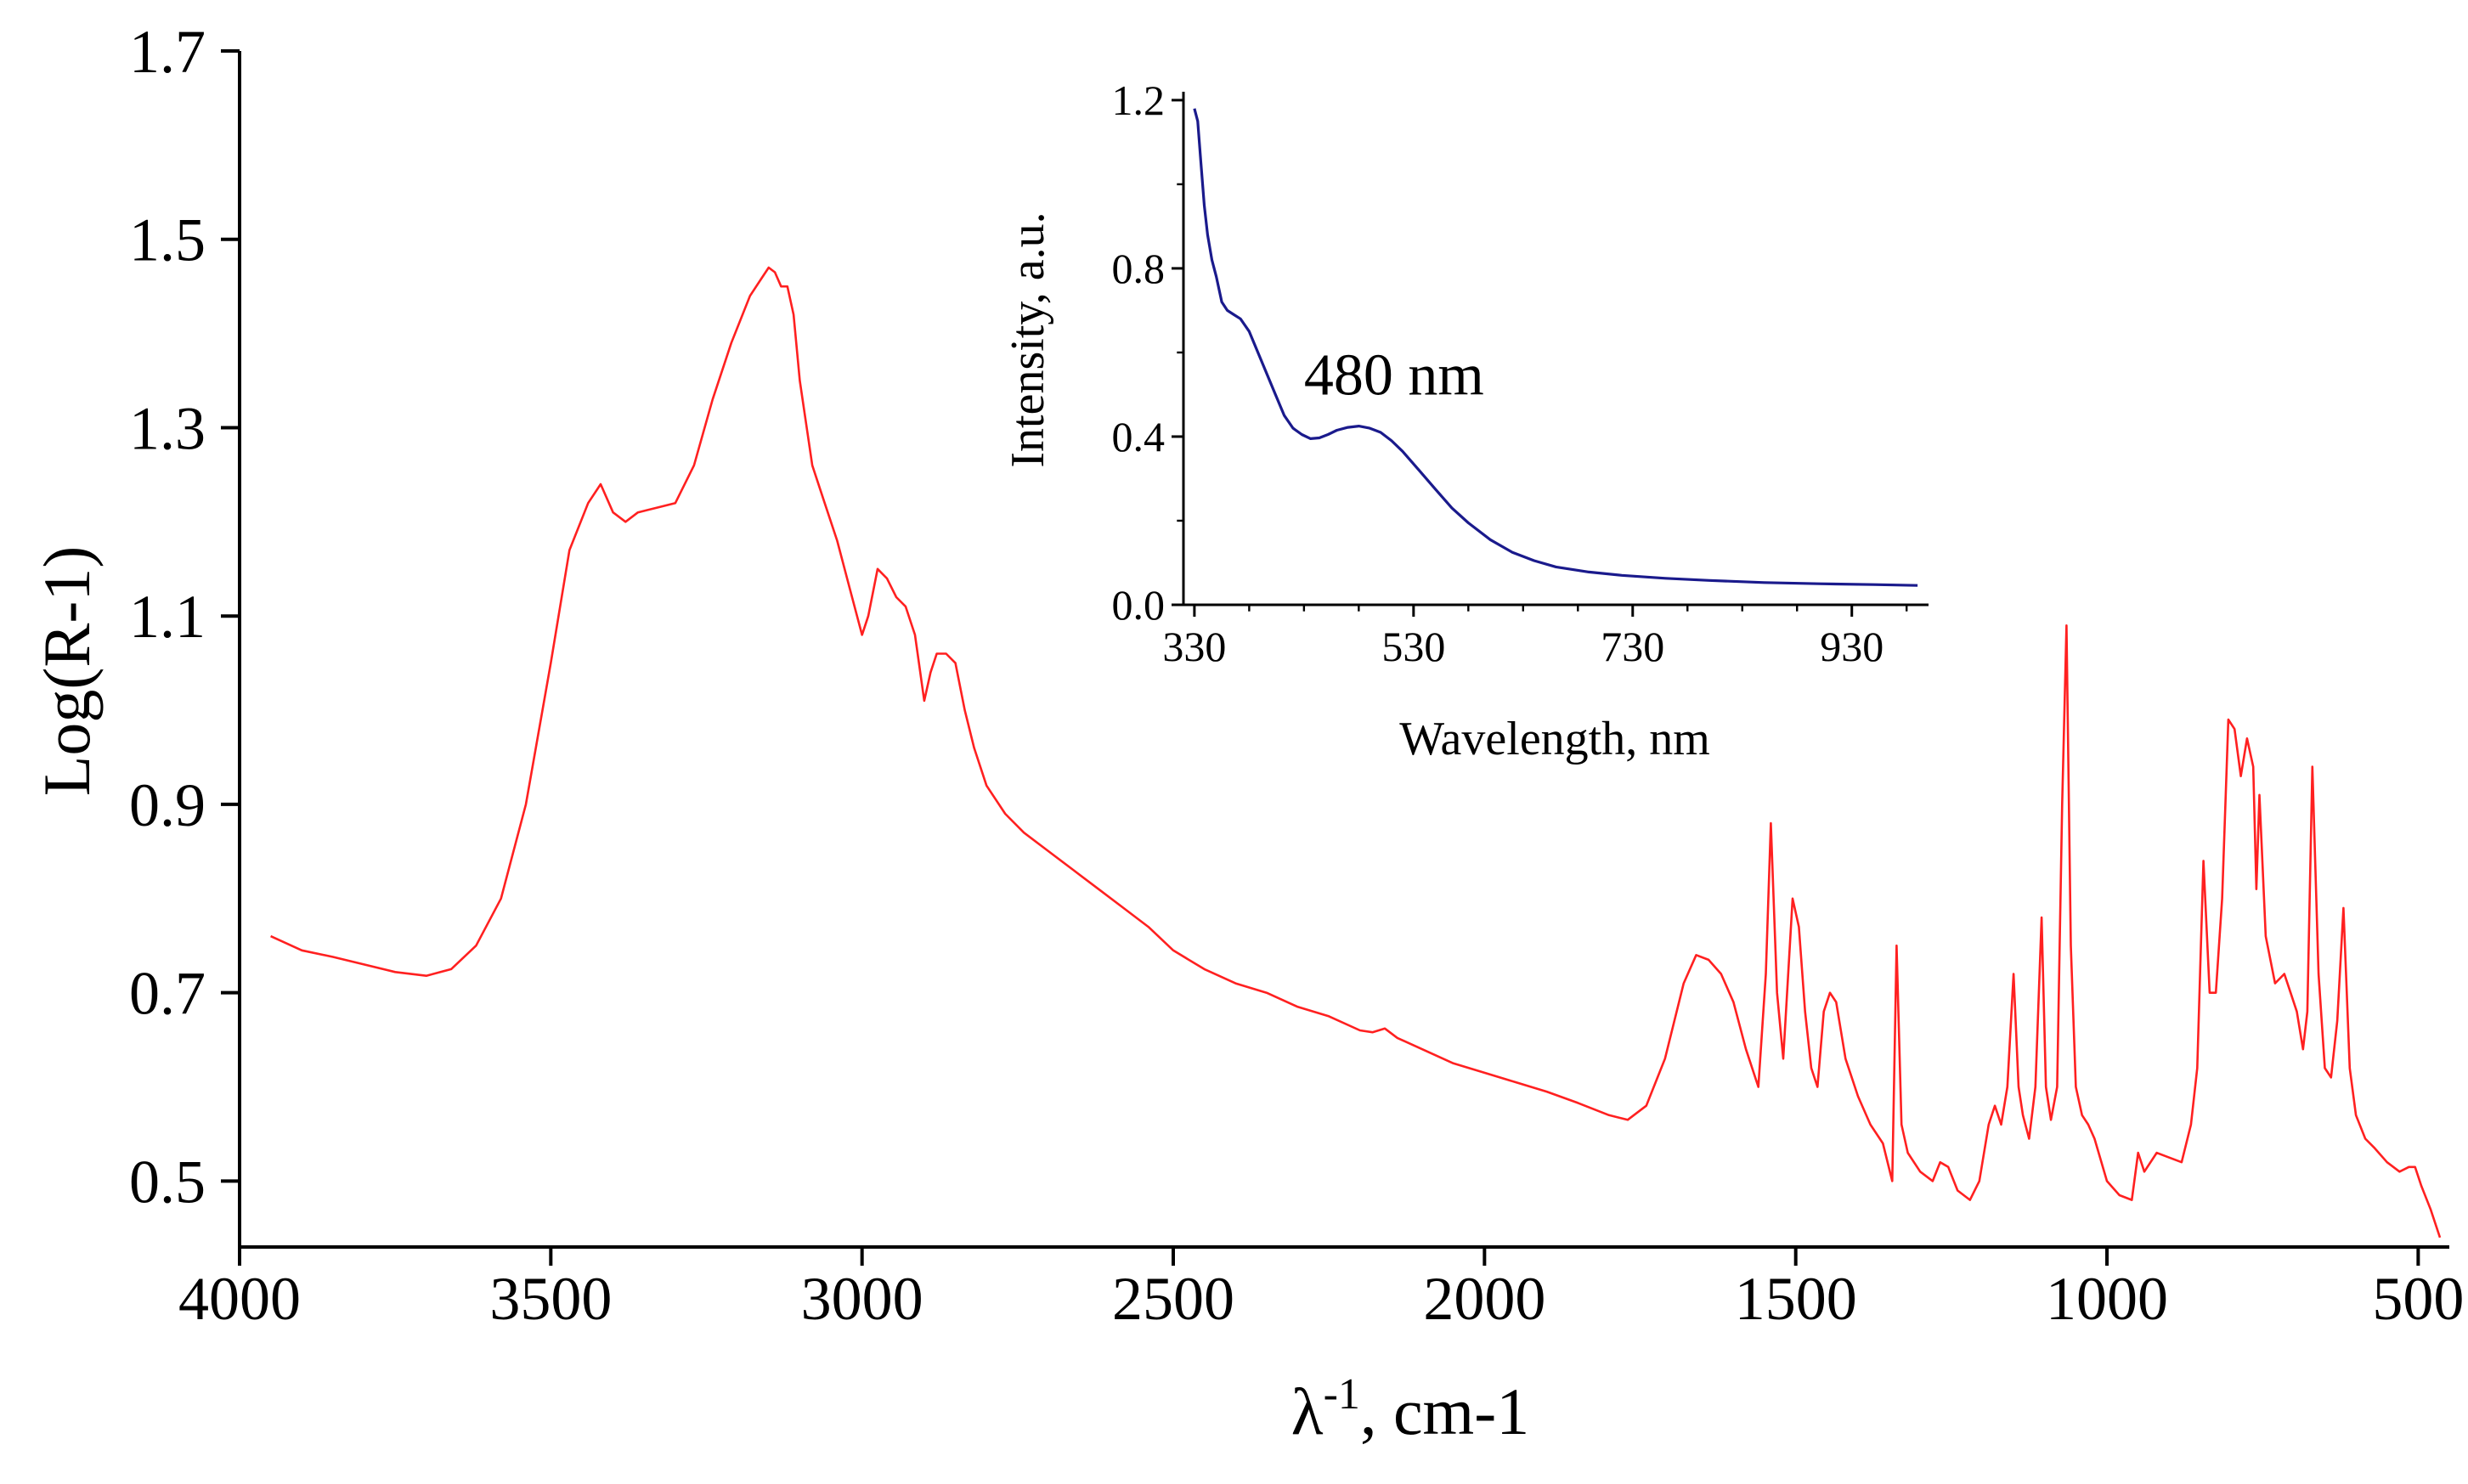  What do you see at coordinates (167, 617) in the screenshot?
I see `main-y-tick-label: 1.1` at bounding box center [167, 617].